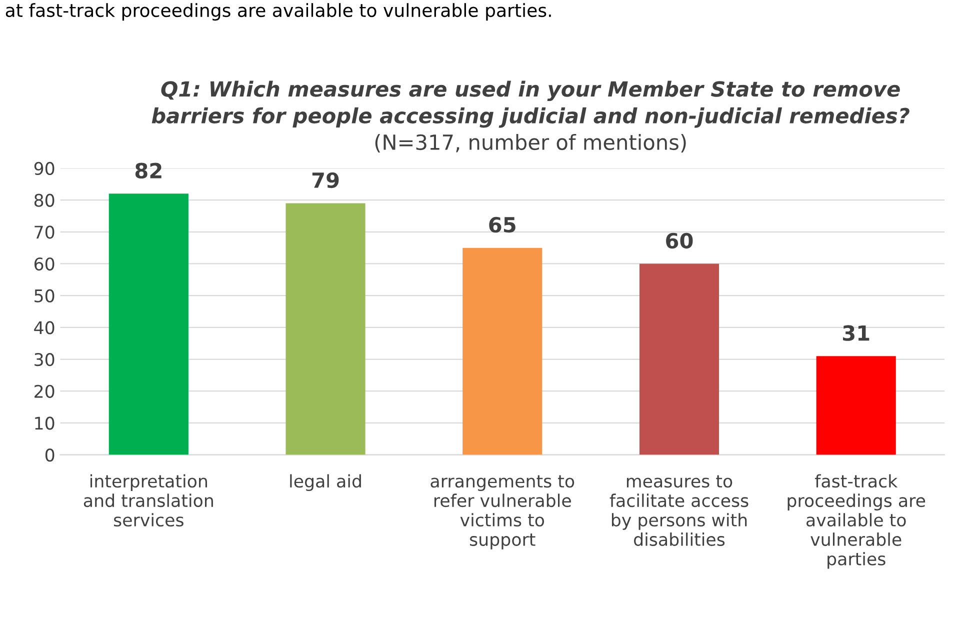 This screenshot has width=956, height=623. I want to click on x-tick-label: arrangements to refer vulnerable victims to support, so click(502, 512).